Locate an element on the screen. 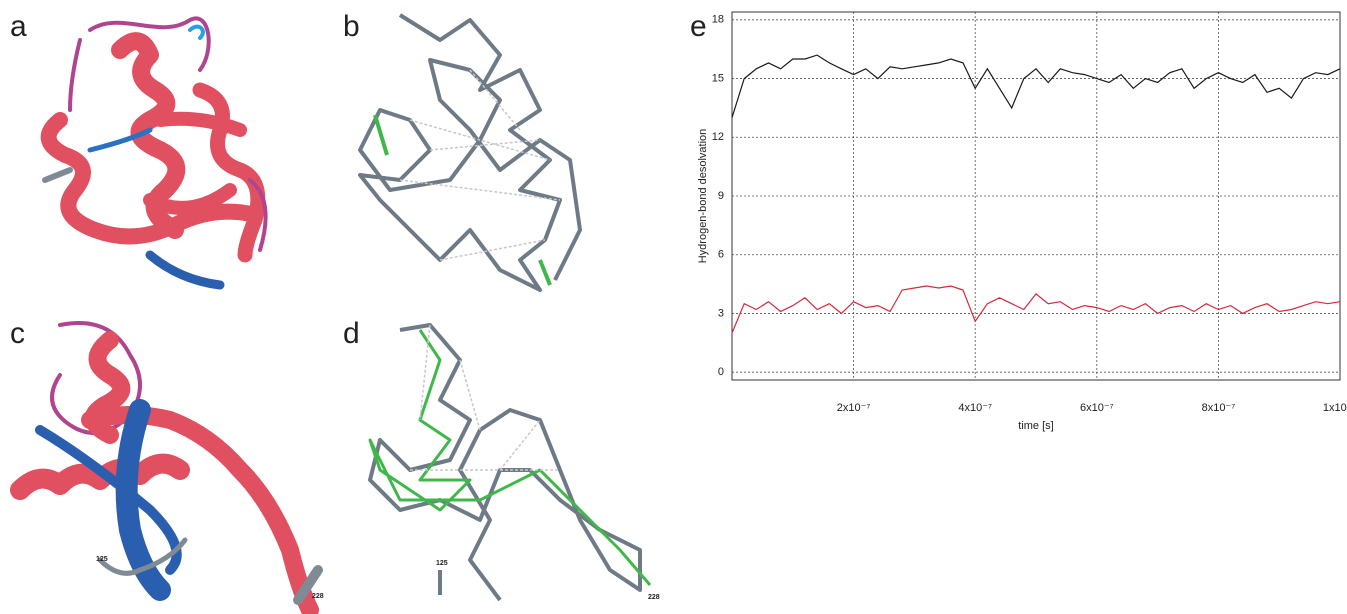 This screenshot has width=1347, height=614. panel-letter: e is located at coordinates (698, 26).